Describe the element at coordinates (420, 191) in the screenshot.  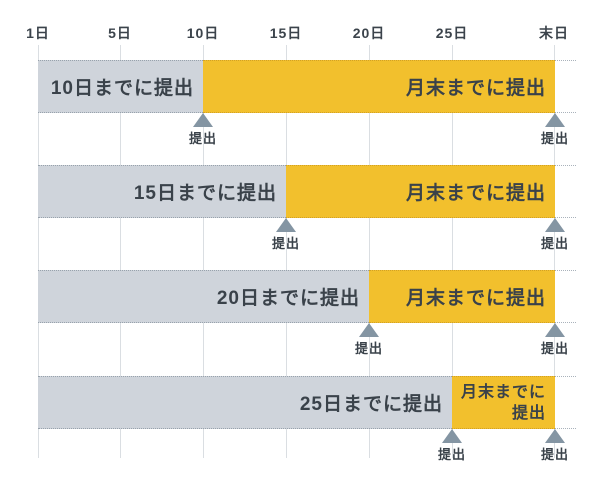
I see `row2-monthend-bar: 月末までに提出` at that location.